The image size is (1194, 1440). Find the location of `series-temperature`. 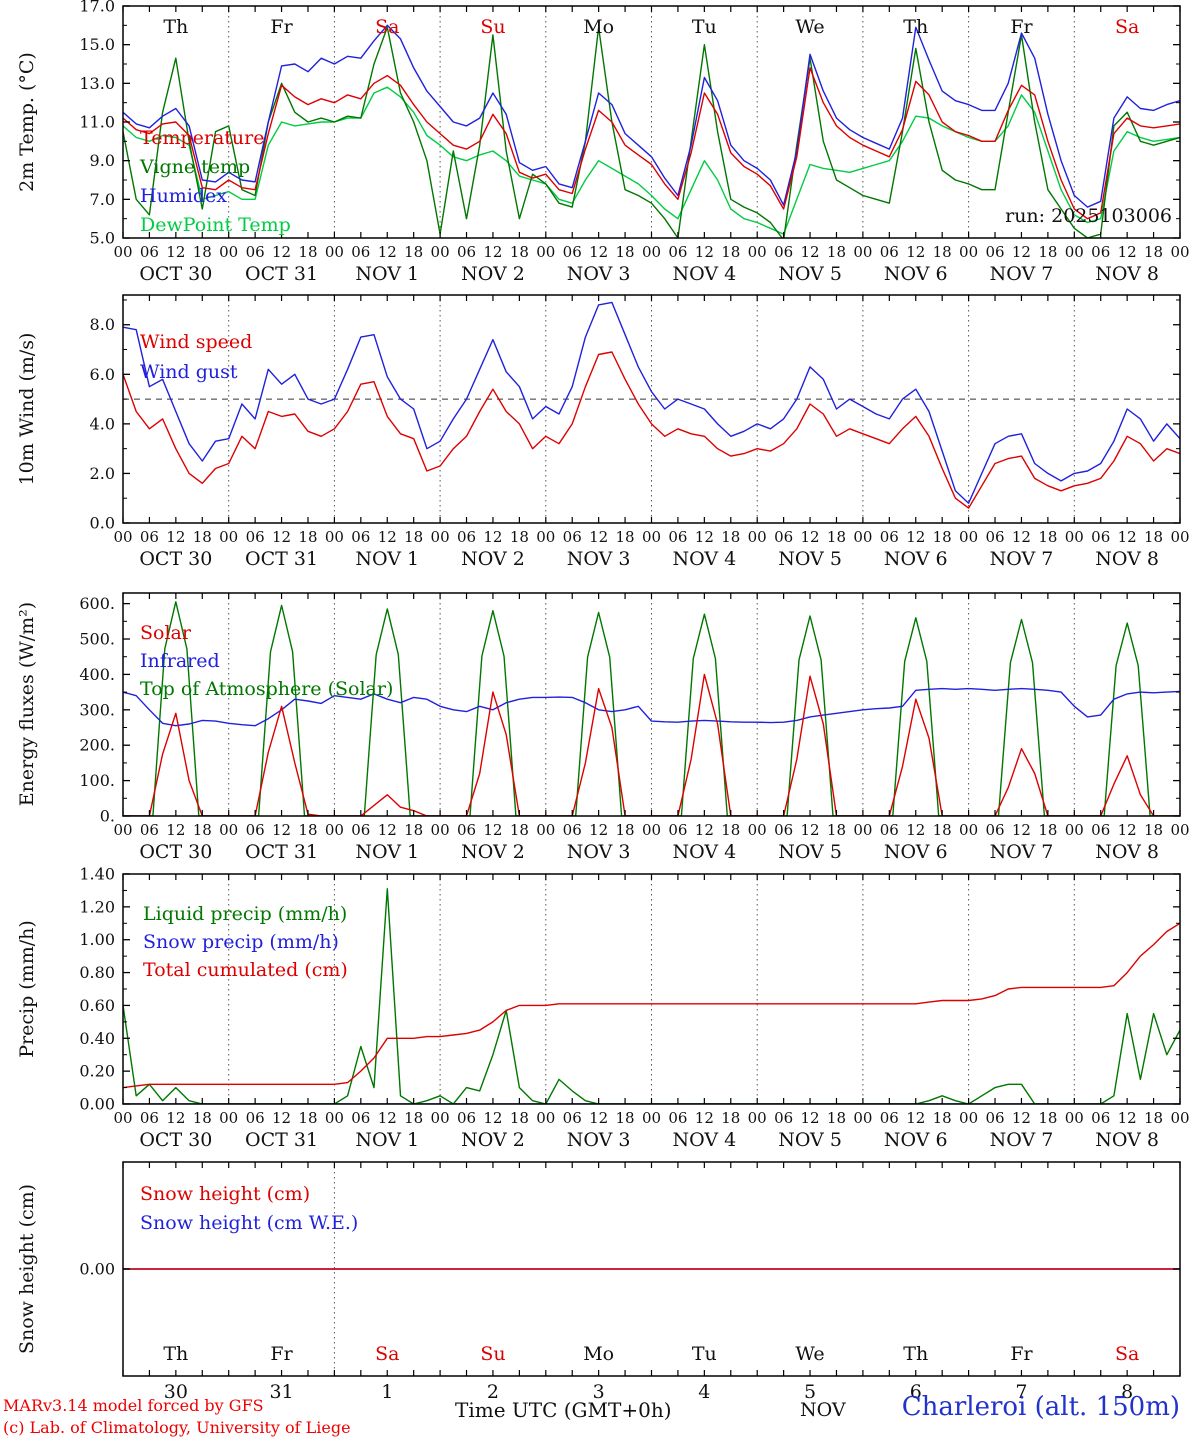

series-temperature is located at coordinates (651, 143).